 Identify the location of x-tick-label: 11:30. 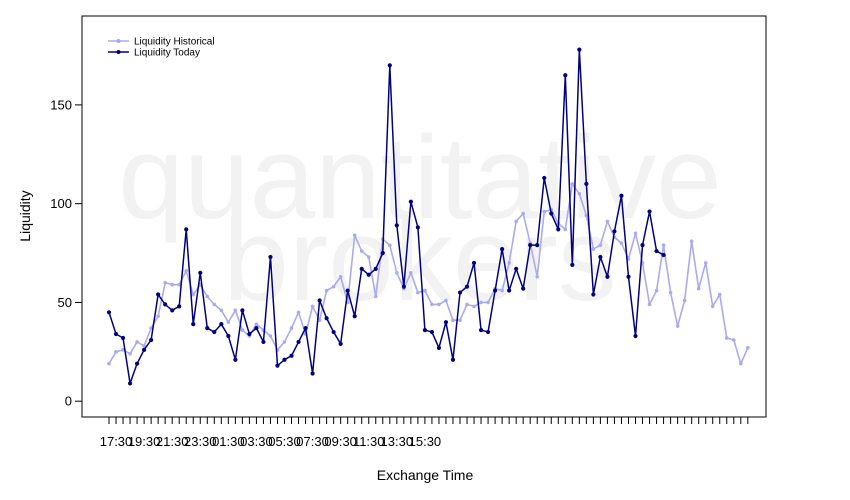
(369, 441).